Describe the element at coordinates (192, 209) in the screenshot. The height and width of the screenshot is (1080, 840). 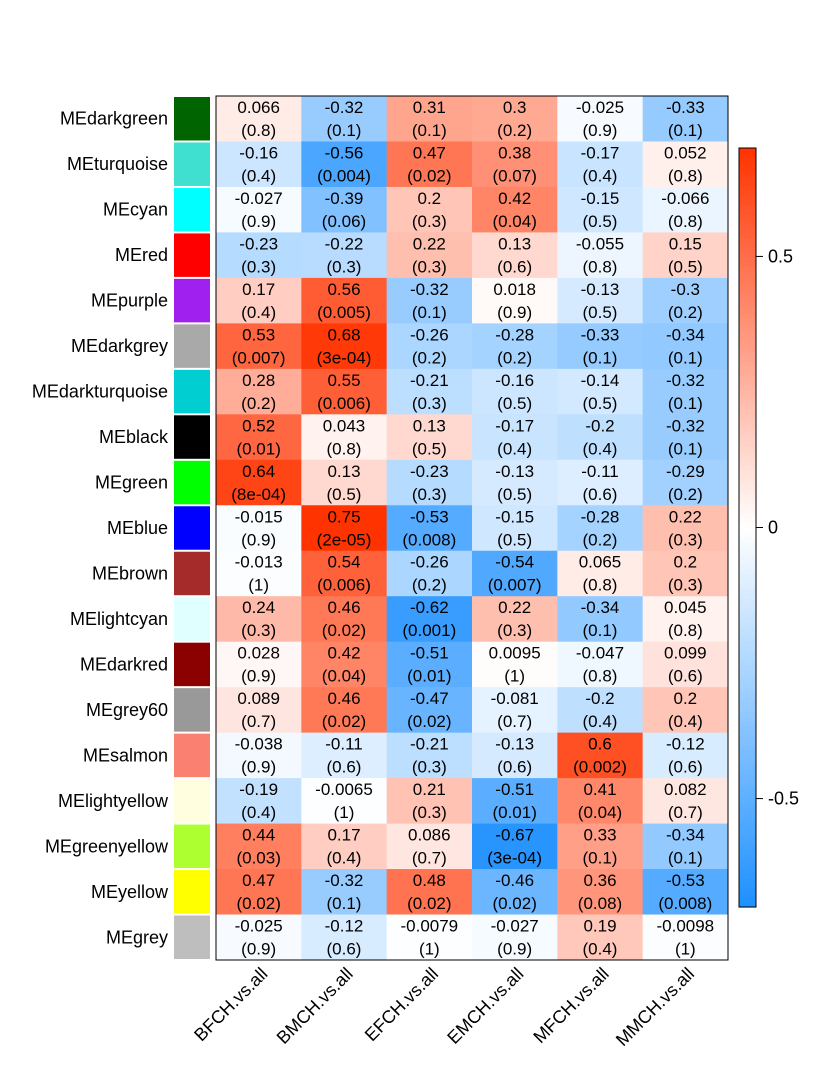
I see `module-swatch-MEcyan` at that location.